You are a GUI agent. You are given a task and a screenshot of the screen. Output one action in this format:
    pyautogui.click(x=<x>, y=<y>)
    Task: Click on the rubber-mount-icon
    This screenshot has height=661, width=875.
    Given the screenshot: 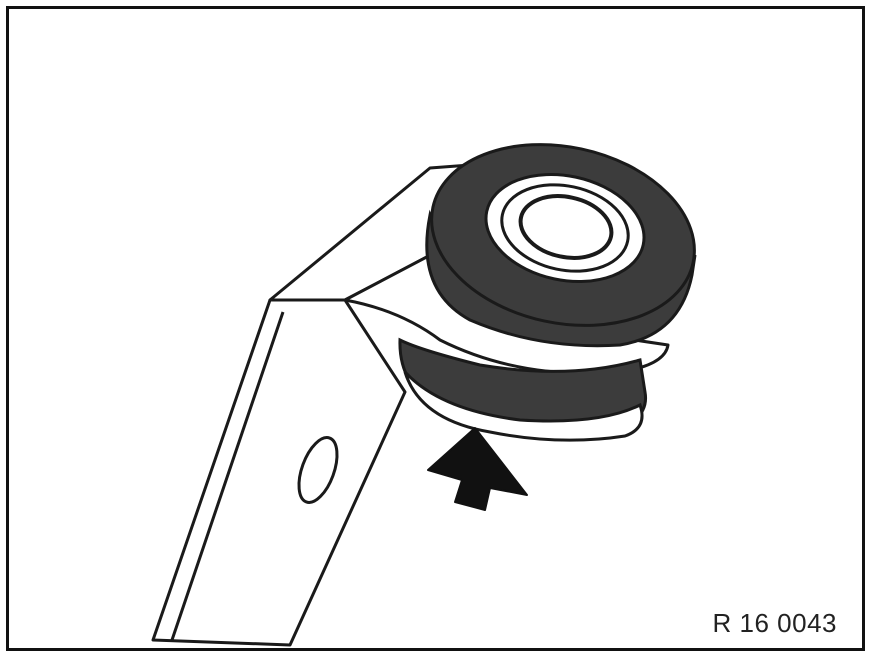 What is the action you would take?
    pyautogui.click(x=561, y=245)
    